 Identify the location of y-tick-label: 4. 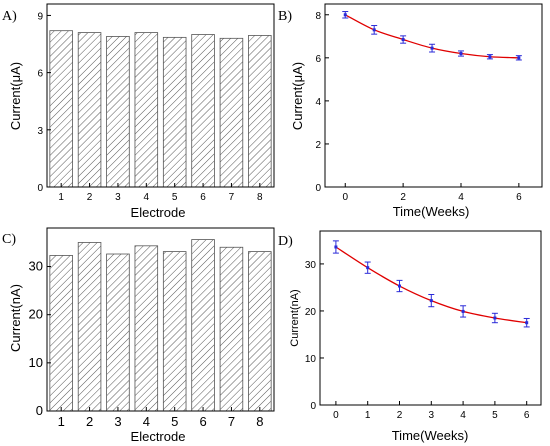
(318, 102).